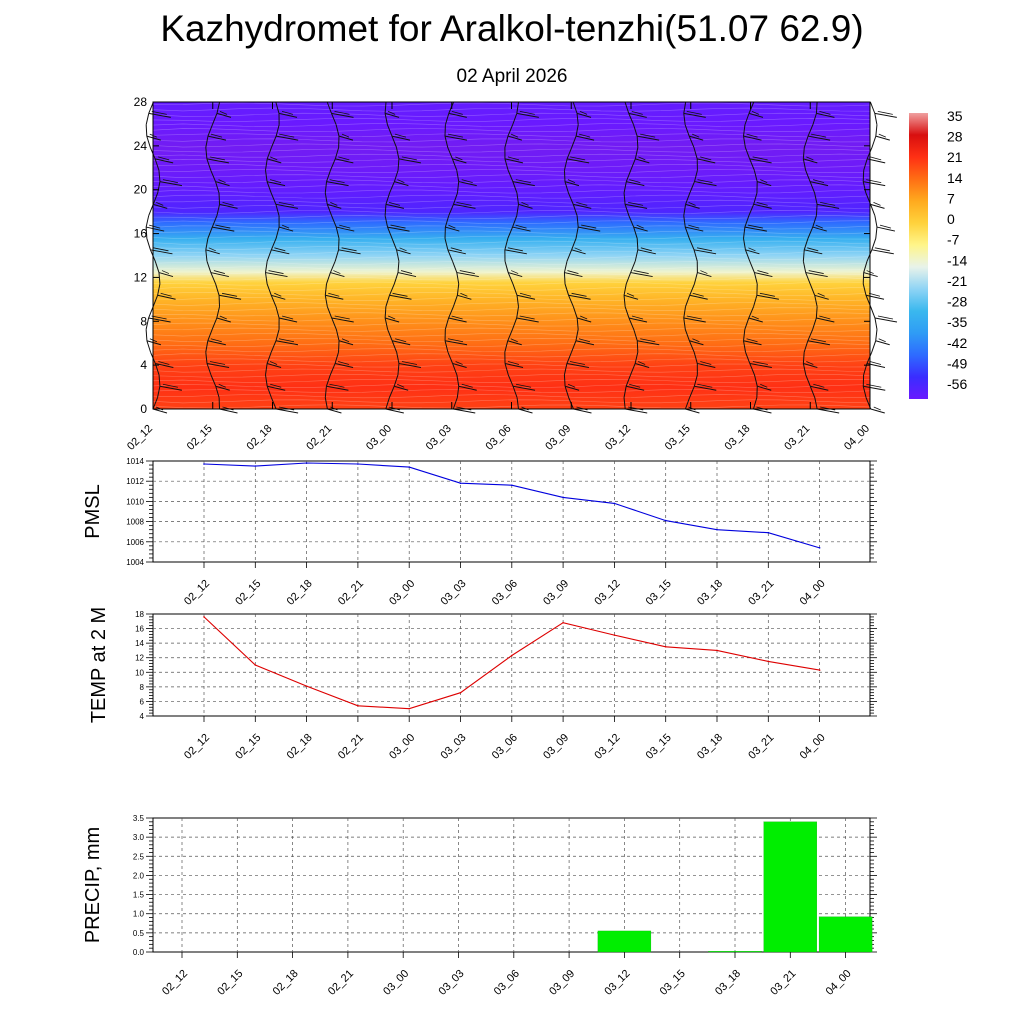 This screenshot has height=1024, width=1024. What do you see at coordinates (957, 322) in the screenshot?
I see `colorbar-label: -35` at bounding box center [957, 322].